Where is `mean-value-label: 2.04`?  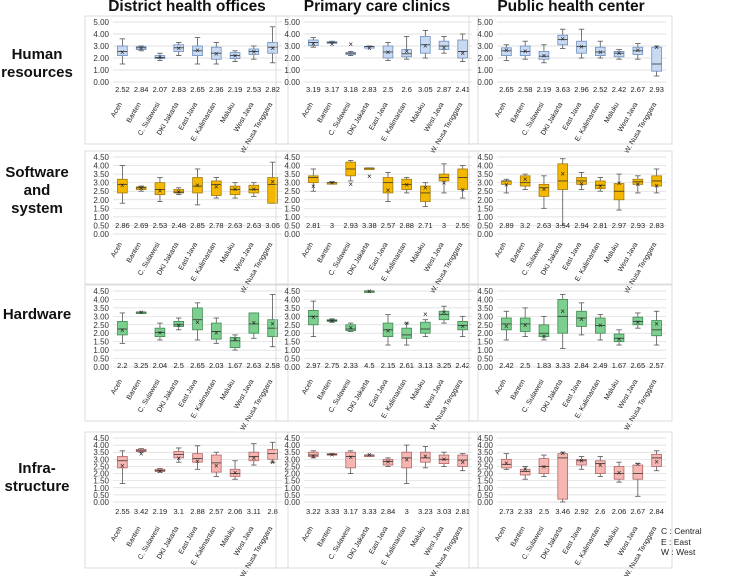
mean-value-label: 2.04 is located at coordinates (160, 365).